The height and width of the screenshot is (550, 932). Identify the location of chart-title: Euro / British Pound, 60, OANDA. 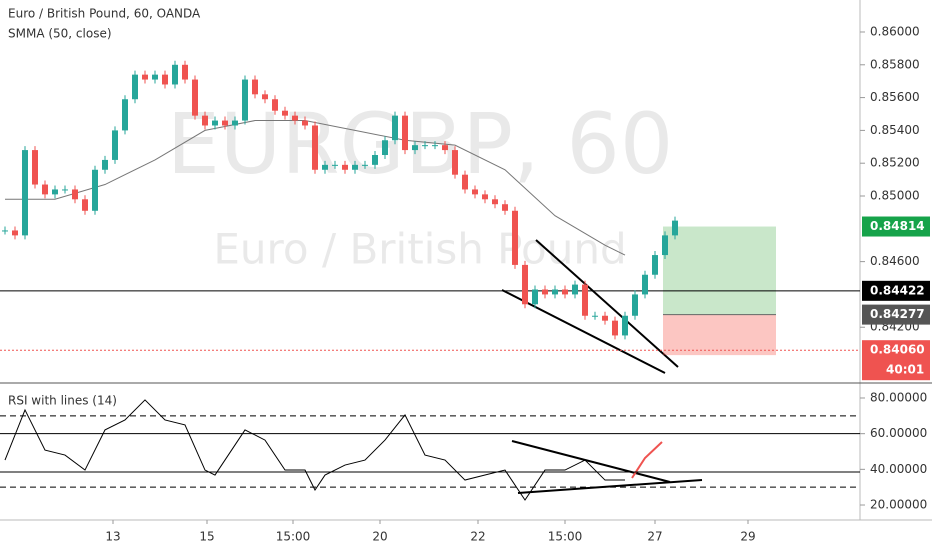
(104, 14).